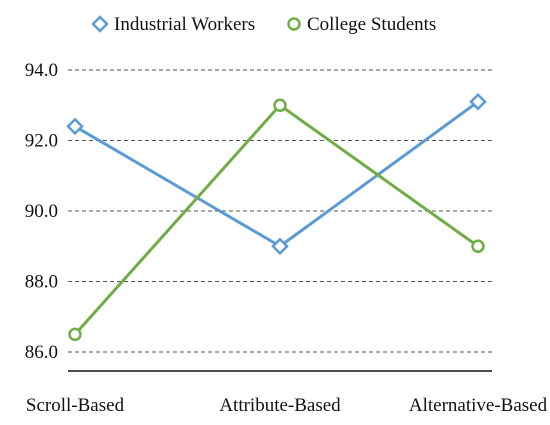  I want to click on x-category-label: Alternative-Based, so click(478, 405).